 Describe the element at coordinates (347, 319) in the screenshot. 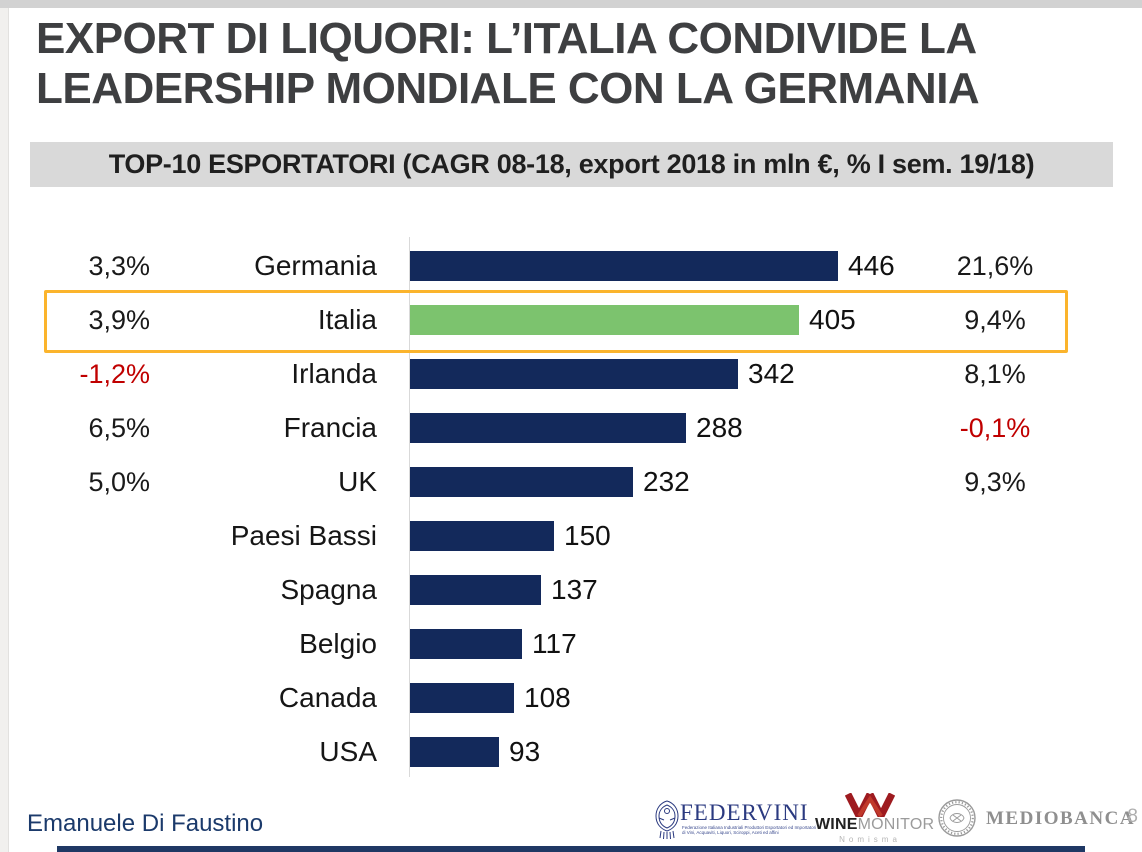

I see `category-label: Italia` at that location.